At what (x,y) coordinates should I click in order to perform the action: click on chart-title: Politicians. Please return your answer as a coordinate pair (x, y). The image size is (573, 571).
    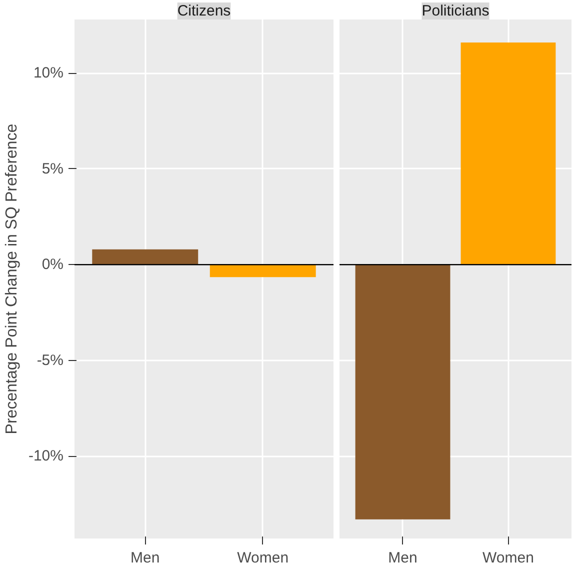
    Looking at the image, I should click on (456, 11).